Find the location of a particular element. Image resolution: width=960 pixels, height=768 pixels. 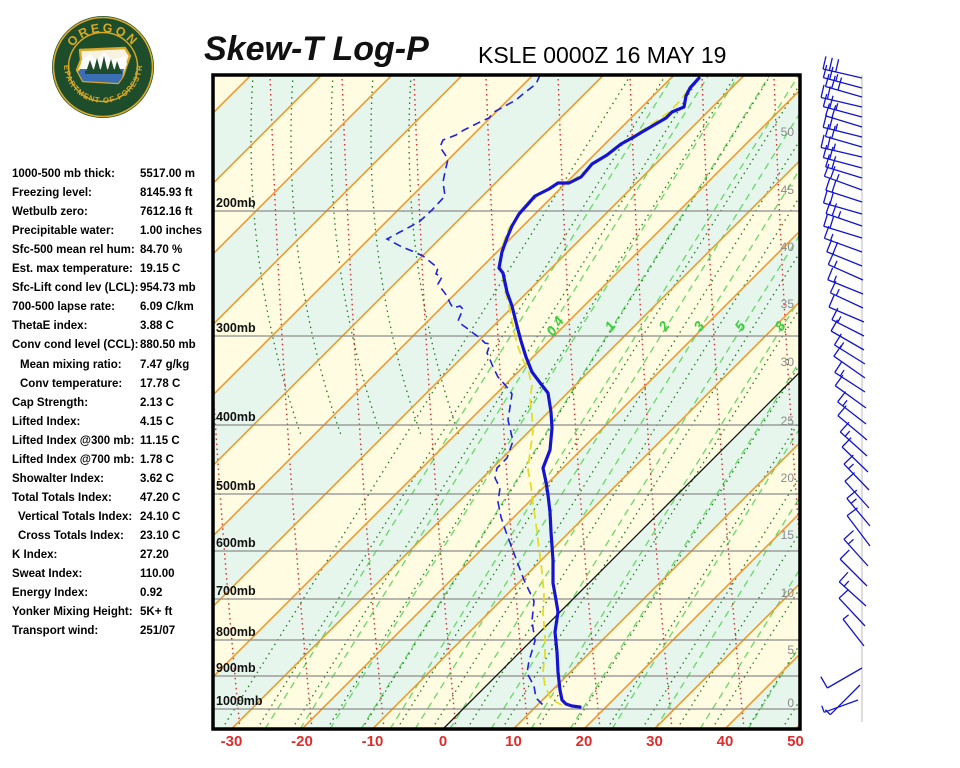

stat-label: Cap Strength: is located at coordinates (50, 402).